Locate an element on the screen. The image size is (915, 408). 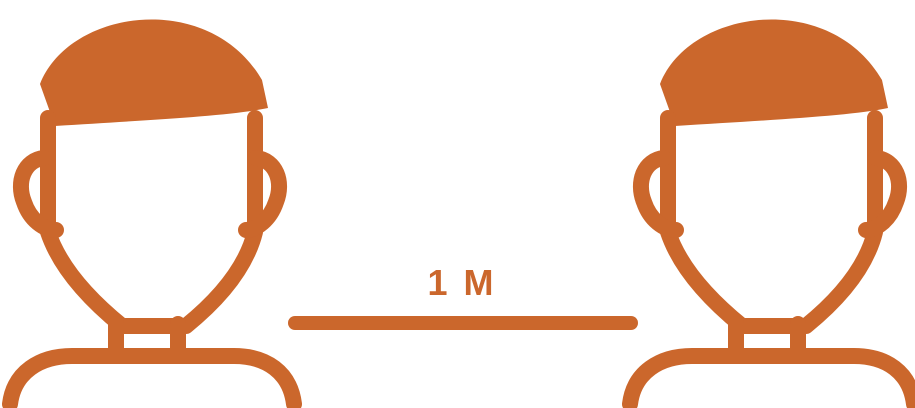
distance-label: 1 M is located at coordinates (462, 282).